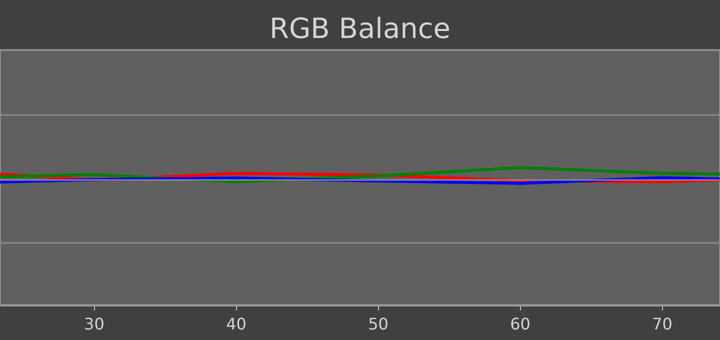  Describe the element at coordinates (662, 324) in the screenshot. I see `x-tick-label: 70` at that location.